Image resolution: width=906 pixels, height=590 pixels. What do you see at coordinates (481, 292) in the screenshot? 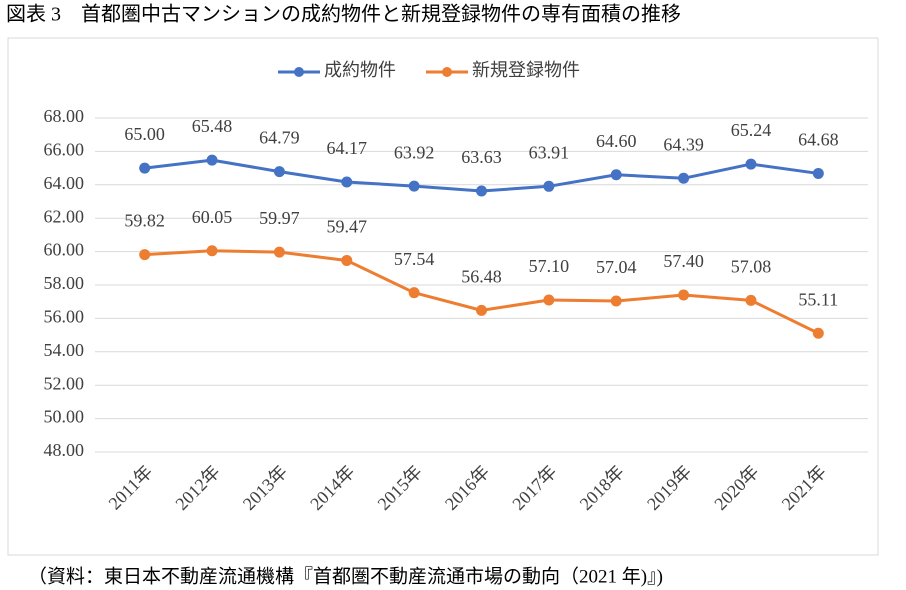
I see `series-line` at bounding box center [481, 292].